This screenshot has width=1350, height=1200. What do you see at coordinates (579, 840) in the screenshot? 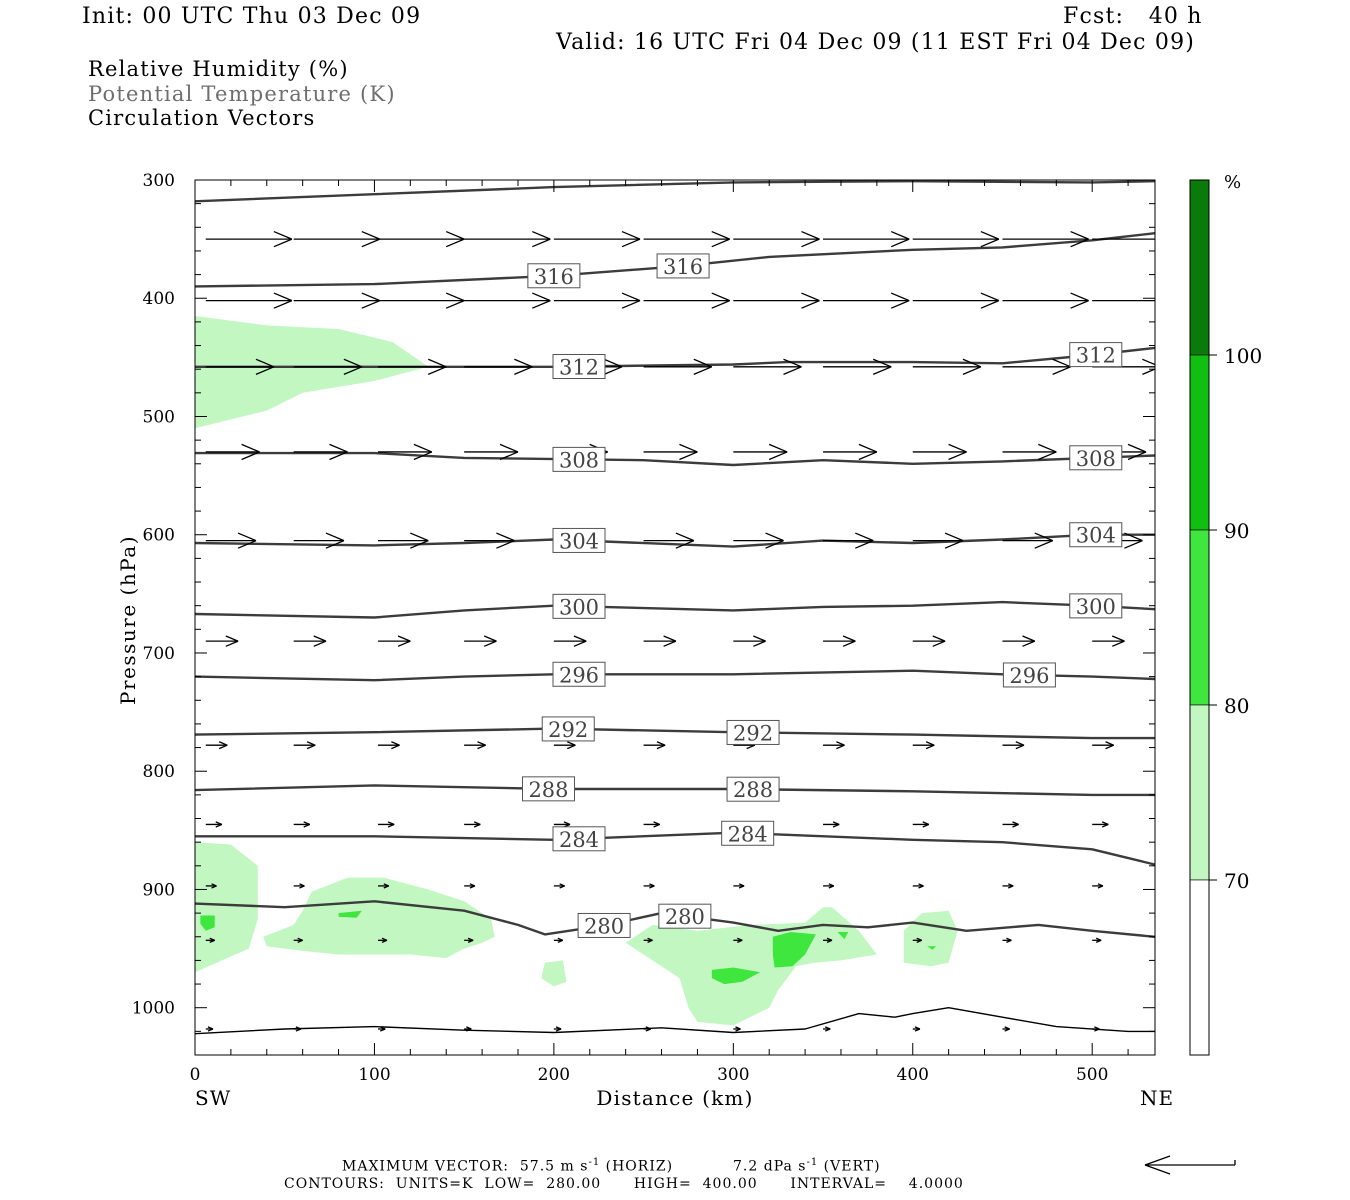
I see `isentrope-label: 284` at bounding box center [579, 840].